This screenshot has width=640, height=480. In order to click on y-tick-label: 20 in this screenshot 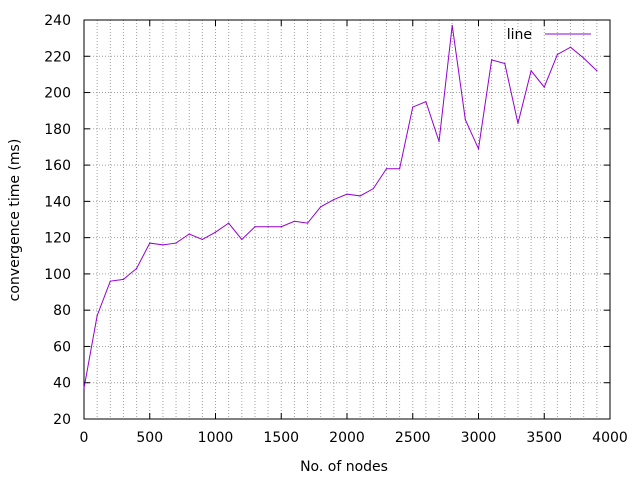, I will do `click(62, 420)`.